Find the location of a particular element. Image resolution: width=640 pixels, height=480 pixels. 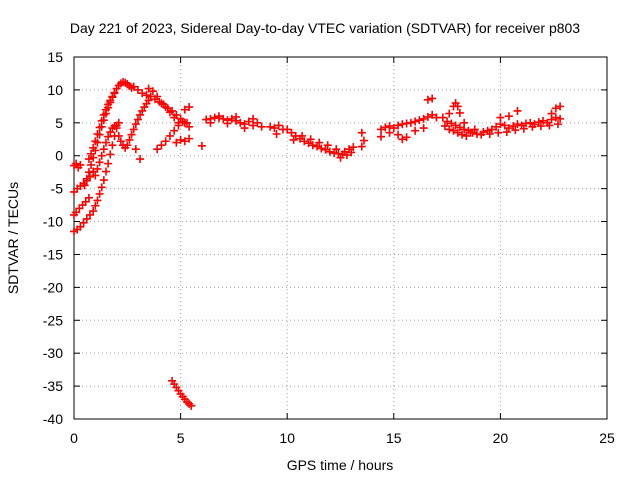

x-tick-label: 0 is located at coordinates (74, 438).